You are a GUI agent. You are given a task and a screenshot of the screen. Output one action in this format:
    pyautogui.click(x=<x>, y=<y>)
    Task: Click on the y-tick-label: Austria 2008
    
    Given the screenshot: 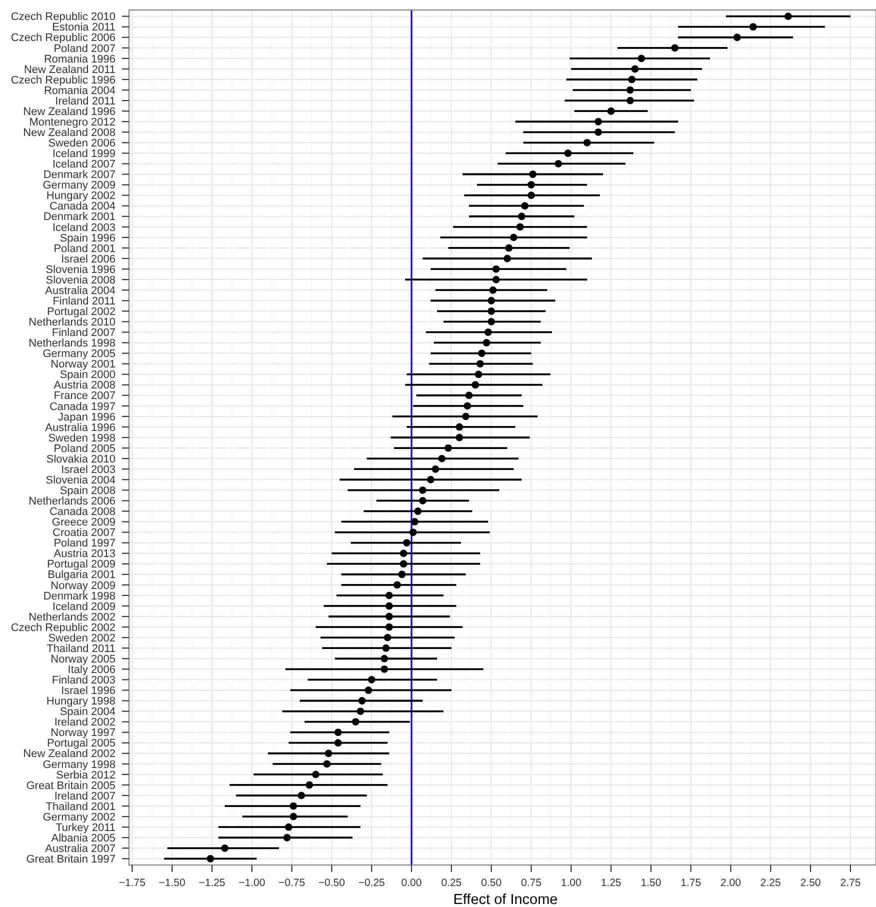 What is the action you would take?
    pyautogui.click(x=85, y=386)
    